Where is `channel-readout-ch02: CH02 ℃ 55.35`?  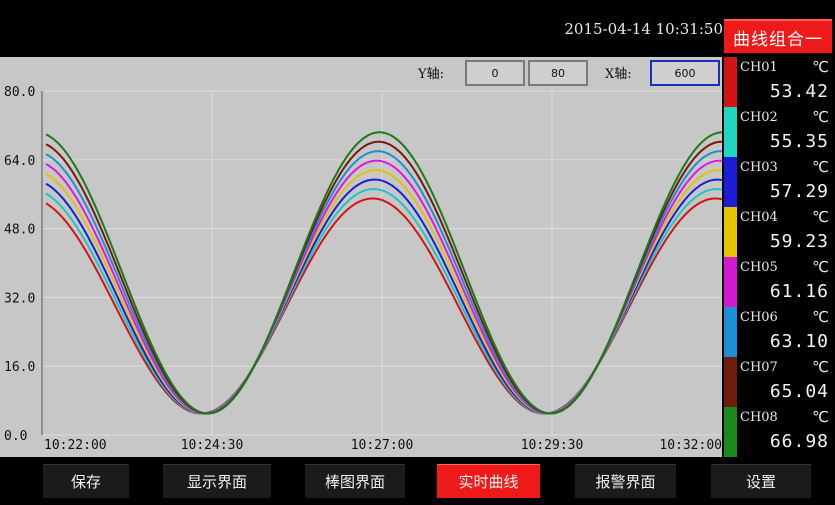
channel-readout-ch02: CH02 ℃ 55.35 is located at coordinates (778, 132).